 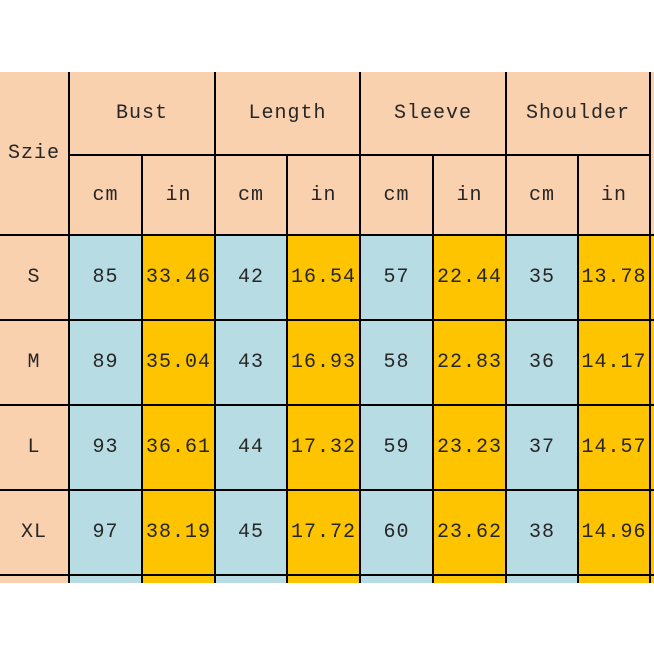 What do you see at coordinates (542, 447) in the screenshot?
I see `cell-shoulder-cm: 37` at bounding box center [542, 447].